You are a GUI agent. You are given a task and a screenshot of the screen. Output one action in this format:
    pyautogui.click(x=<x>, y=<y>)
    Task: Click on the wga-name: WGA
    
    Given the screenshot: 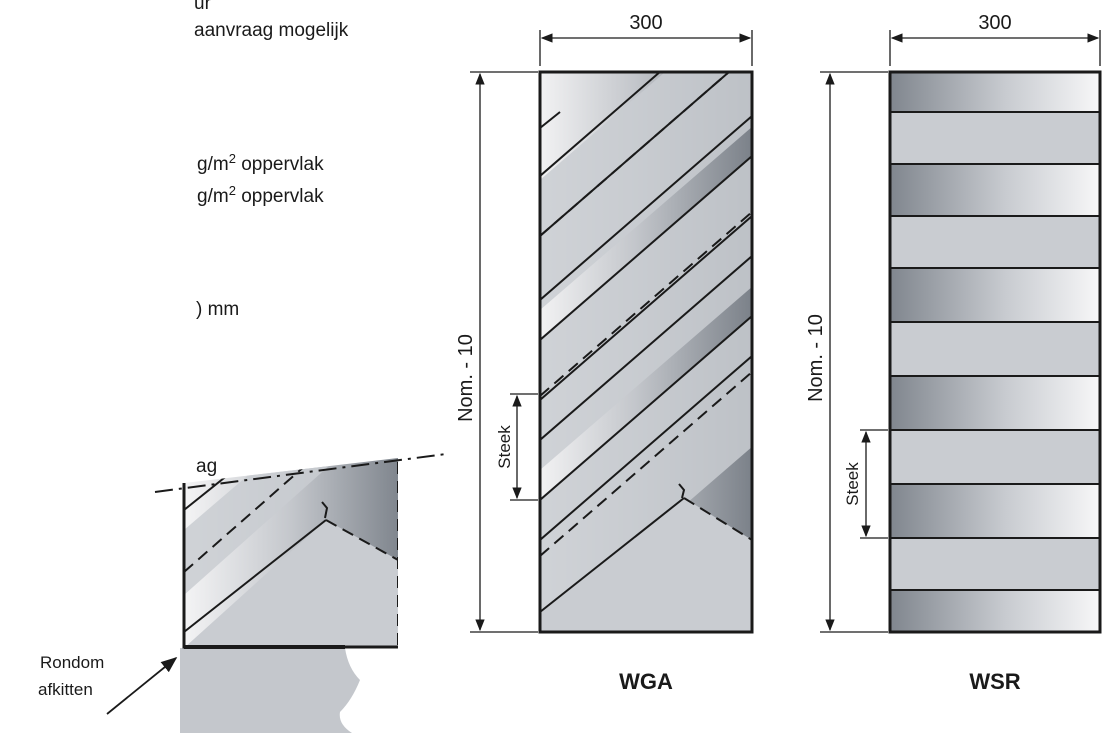 What is the action you would take?
    pyautogui.click(x=646, y=681)
    